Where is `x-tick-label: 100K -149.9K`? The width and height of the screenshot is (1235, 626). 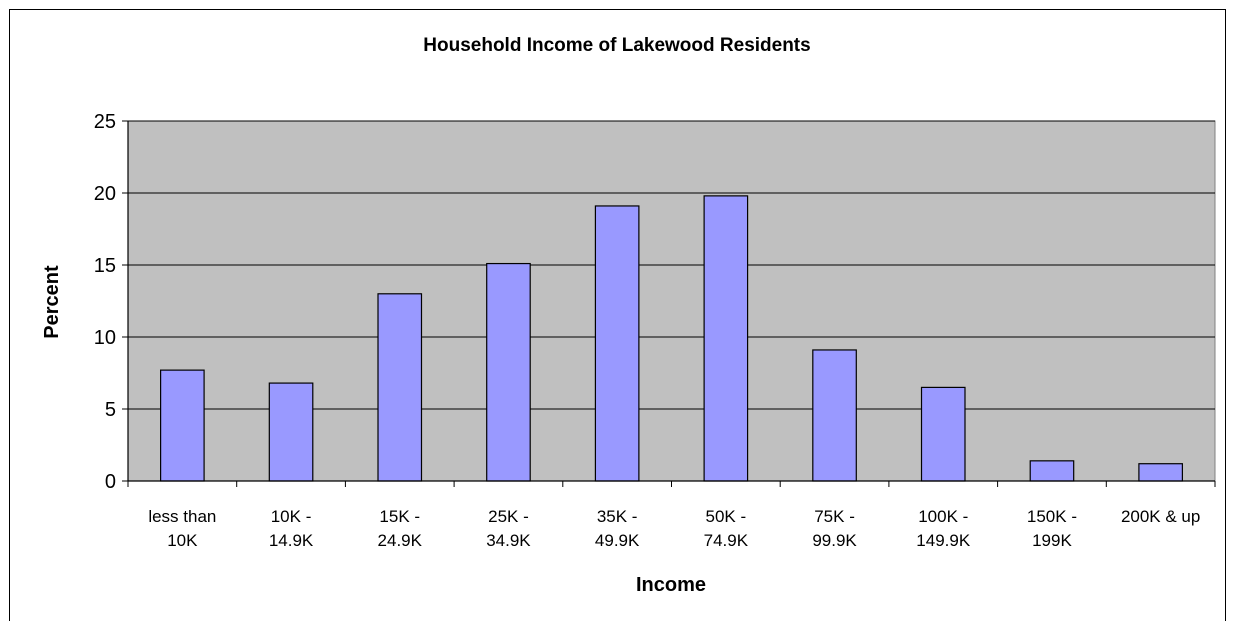
x-tick-label: 100K -149.9K is located at coordinates (943, 528).